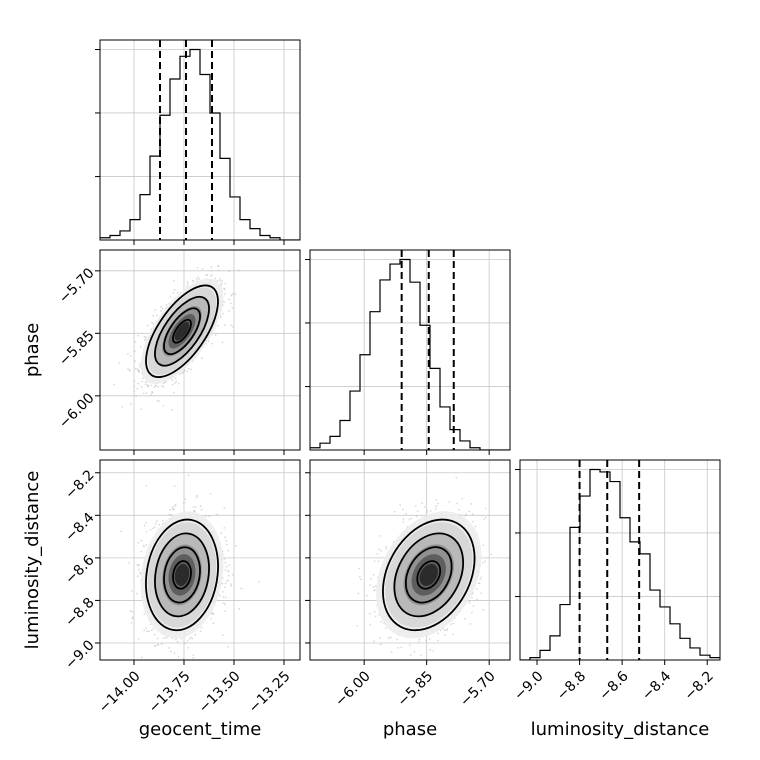 The image size is (760, 760). Describe the element at coordinates (410, 354) in the screenshot. I see `histogram-phase` at that location.